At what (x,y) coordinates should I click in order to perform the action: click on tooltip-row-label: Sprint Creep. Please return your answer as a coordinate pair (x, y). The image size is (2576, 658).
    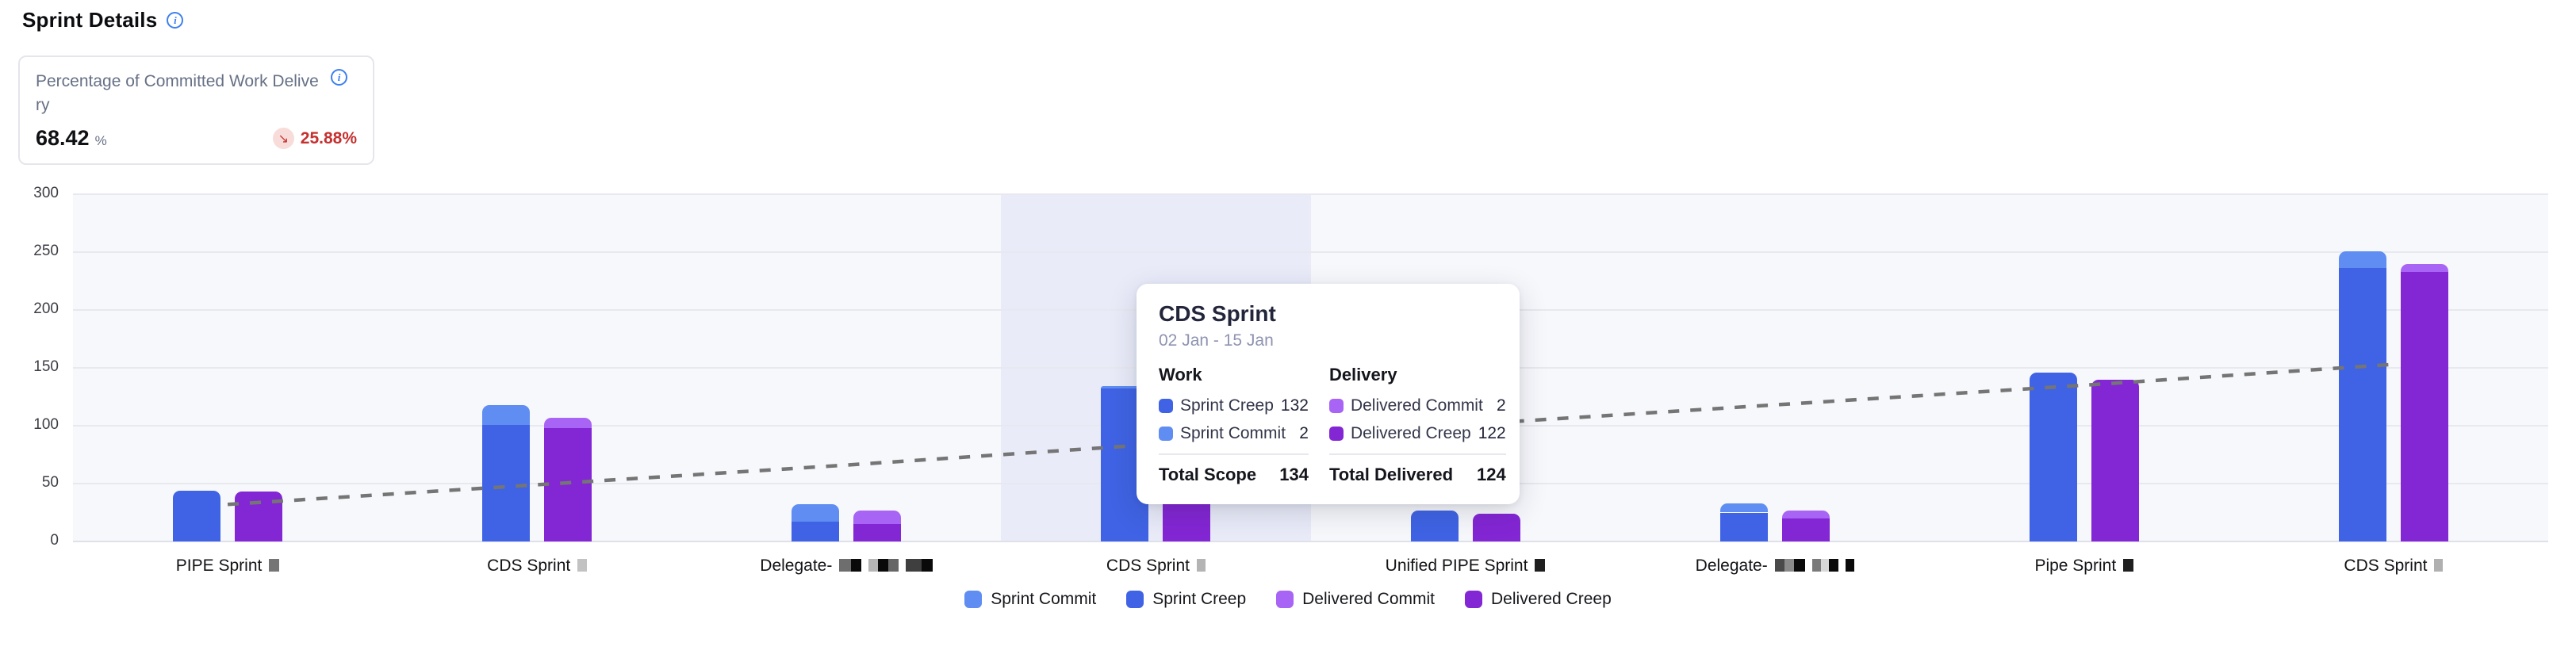
    Looking at the image, I should click on (1227, 406).